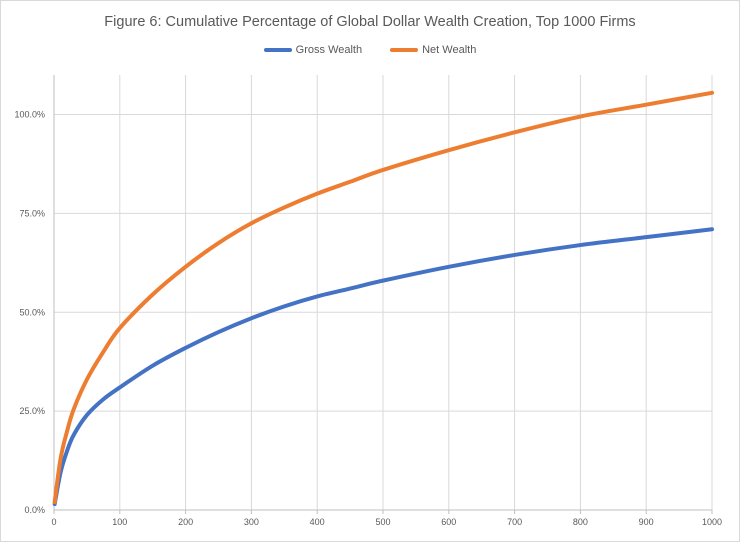 This screenshot has width=740, height=542. I want to click on legend-label-gross-wealth: Gross Wealth, so click(329, 50).